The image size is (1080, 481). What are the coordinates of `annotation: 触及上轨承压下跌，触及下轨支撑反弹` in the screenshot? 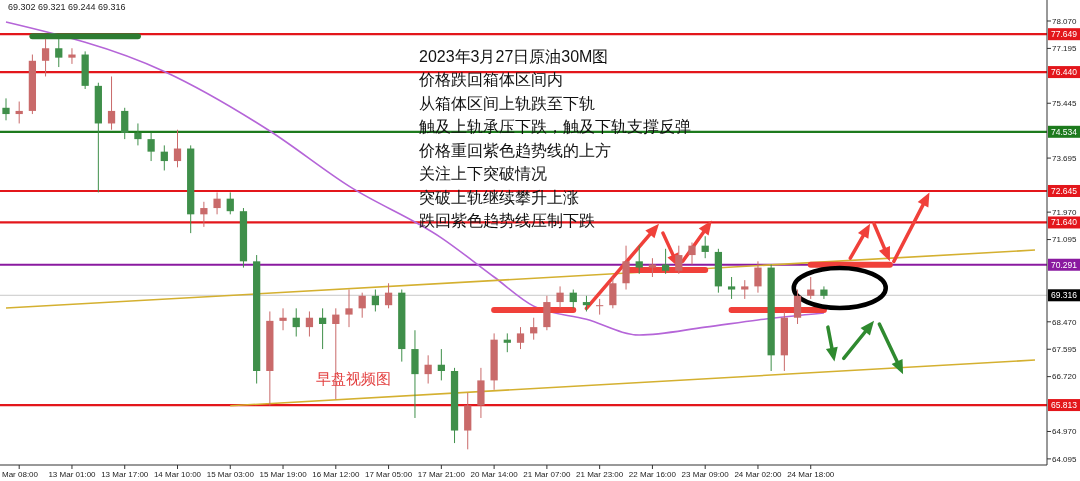 It's located at (555, 126).